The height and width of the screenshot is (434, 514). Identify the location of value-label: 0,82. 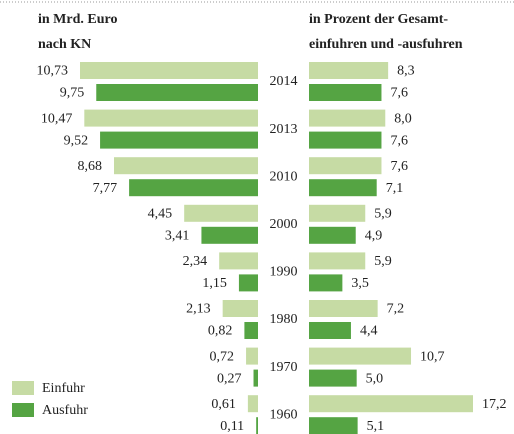
(220, 331).